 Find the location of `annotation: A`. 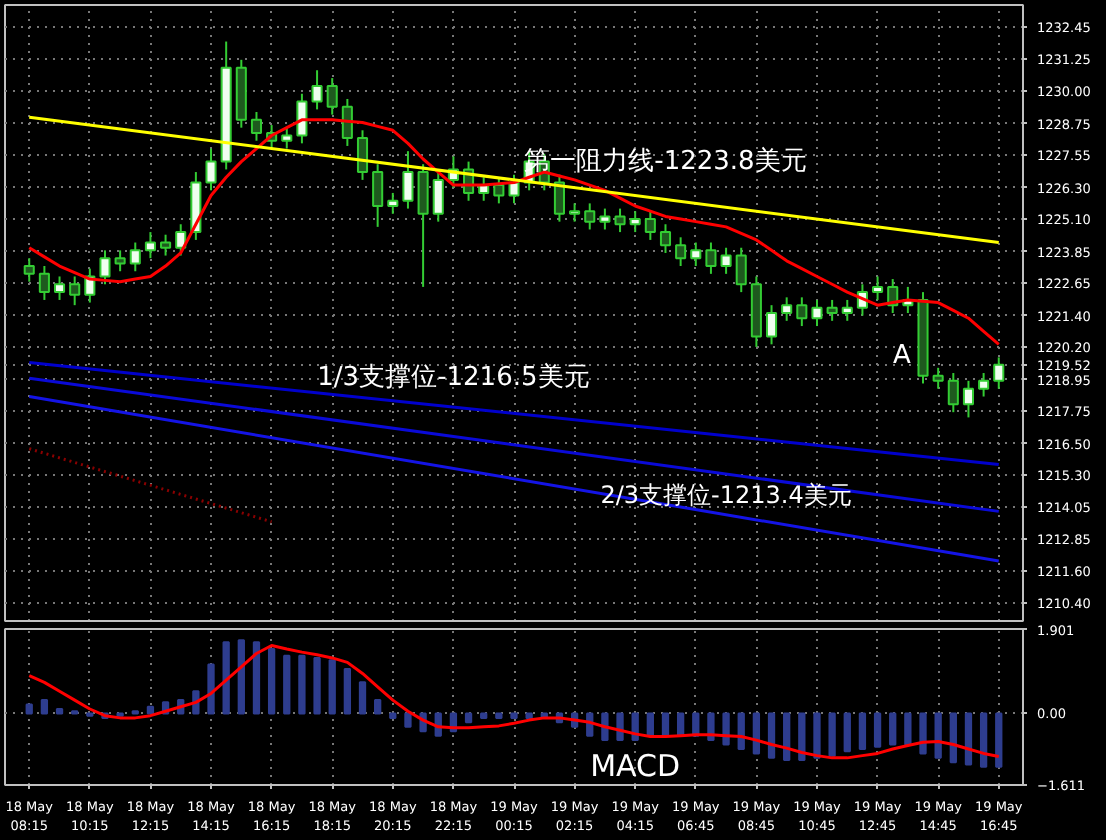

annotation: A is located at coordinates (901, 356).